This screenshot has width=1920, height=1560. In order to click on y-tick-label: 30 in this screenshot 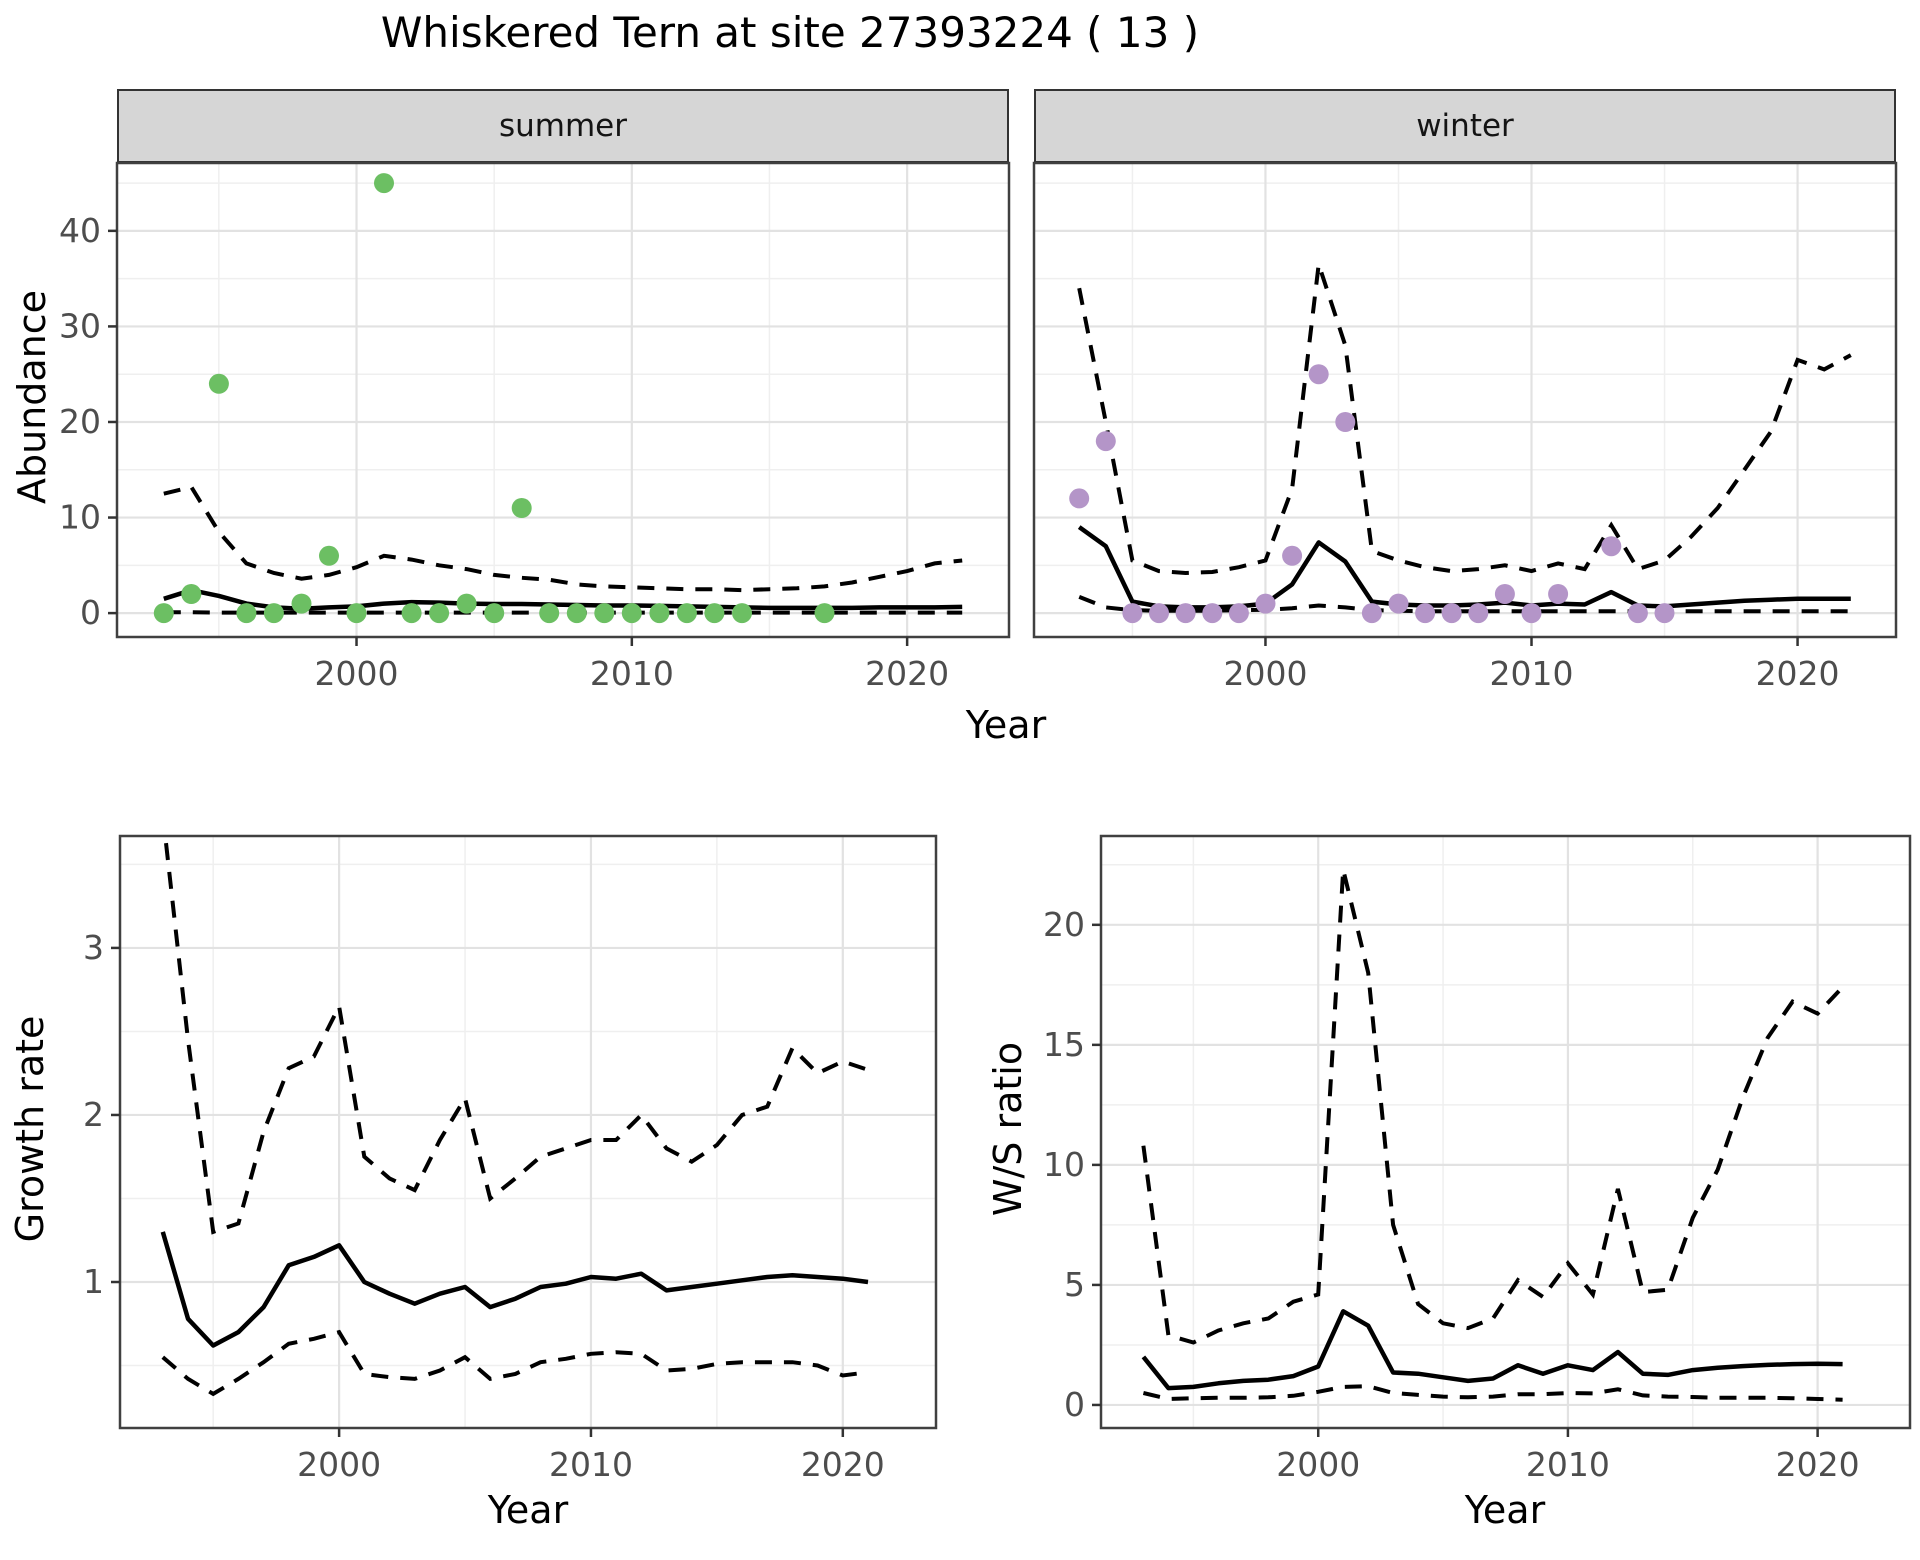, I will do `click(80, 325)`.